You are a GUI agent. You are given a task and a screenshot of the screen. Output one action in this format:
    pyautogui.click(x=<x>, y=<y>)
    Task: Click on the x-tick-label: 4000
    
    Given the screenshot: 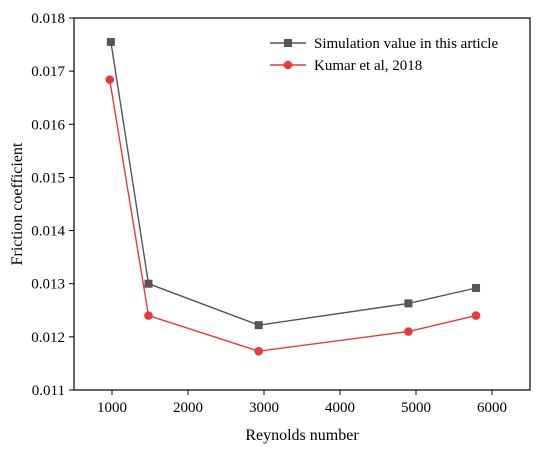 What is the action you would take?
    pyautogui.click(x=340, y=408)
    